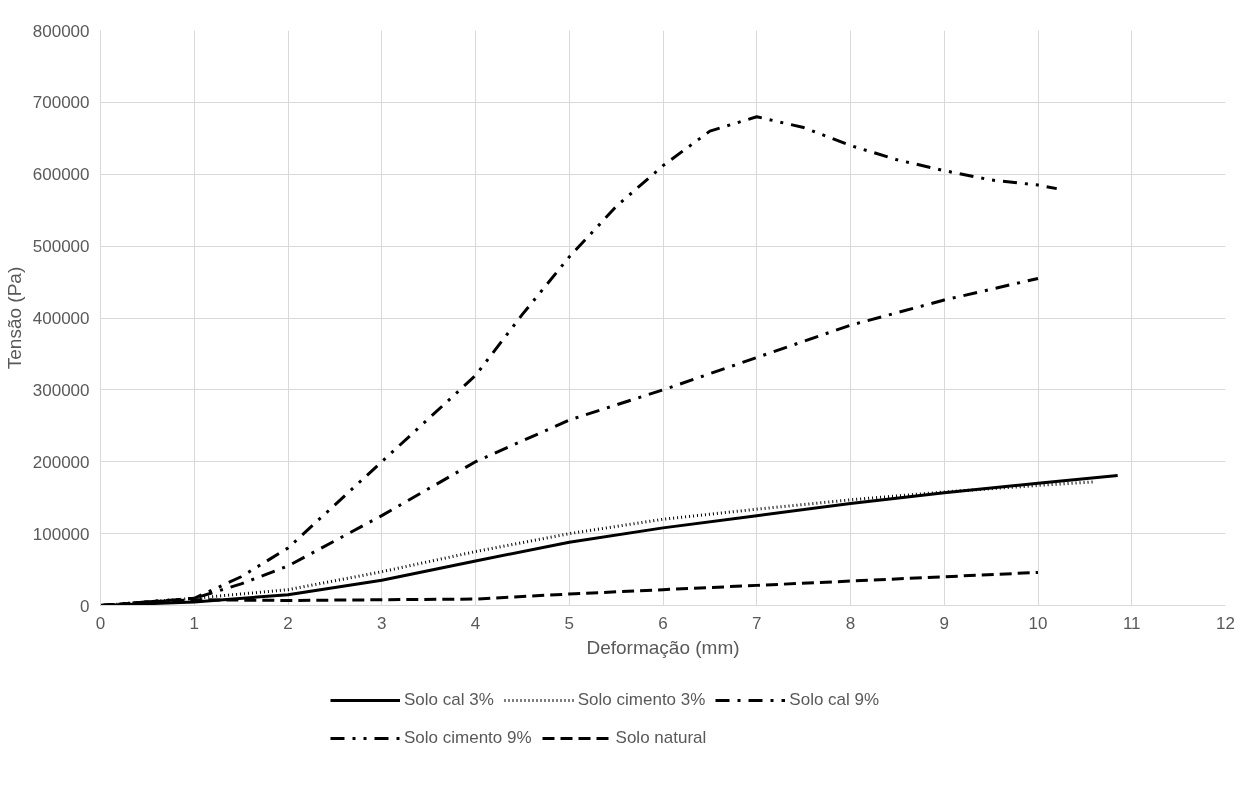  Describe the element at coordinates (1225, 623) in the screenshot. I see `x-tick-label: 12` at that location.